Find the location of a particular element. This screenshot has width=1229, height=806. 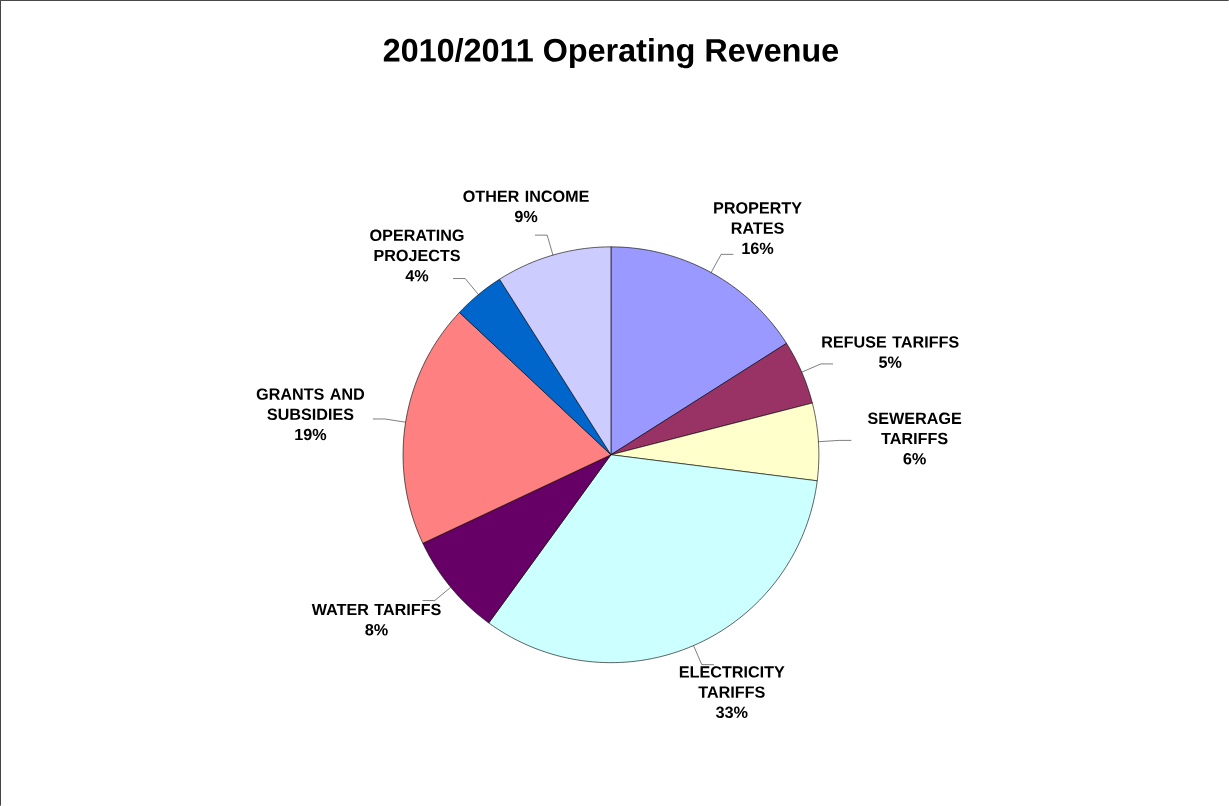

chart-title: 2010/2011 Operating Revenue is located at coordinates (611, 53).